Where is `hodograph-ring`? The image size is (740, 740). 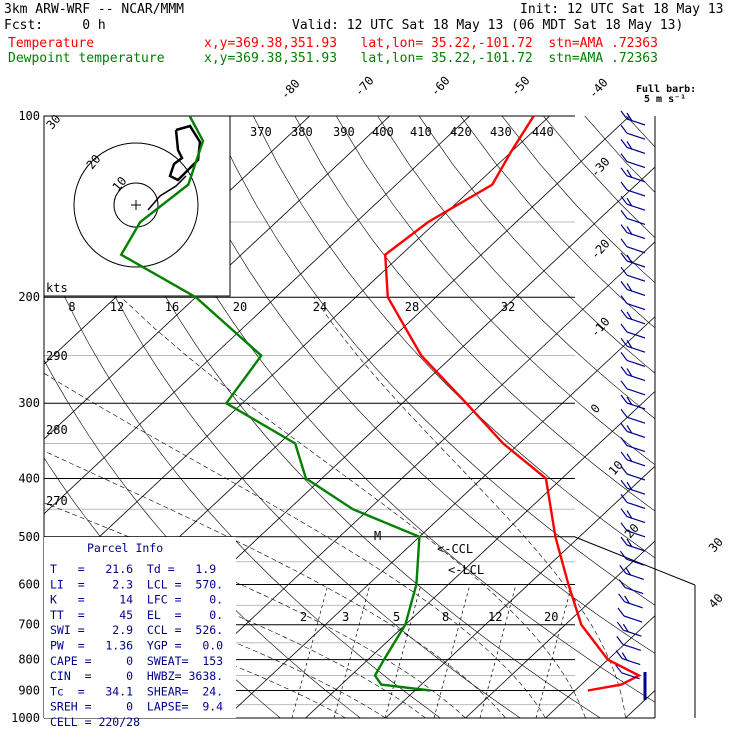
hodograph-ring is located at coordinates (136, 205).